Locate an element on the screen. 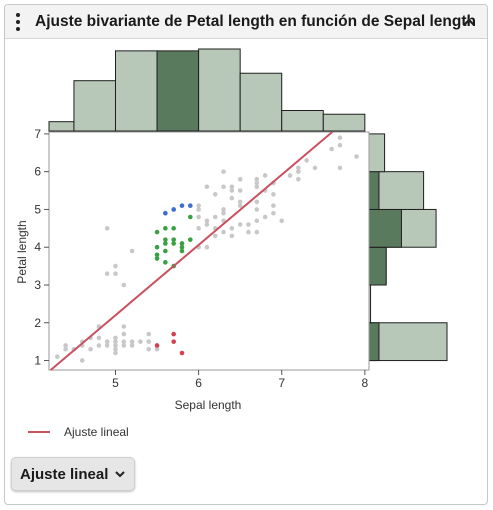 This screenshot has height=510, width=493. y-histogram is located at coordinates (408, 247).